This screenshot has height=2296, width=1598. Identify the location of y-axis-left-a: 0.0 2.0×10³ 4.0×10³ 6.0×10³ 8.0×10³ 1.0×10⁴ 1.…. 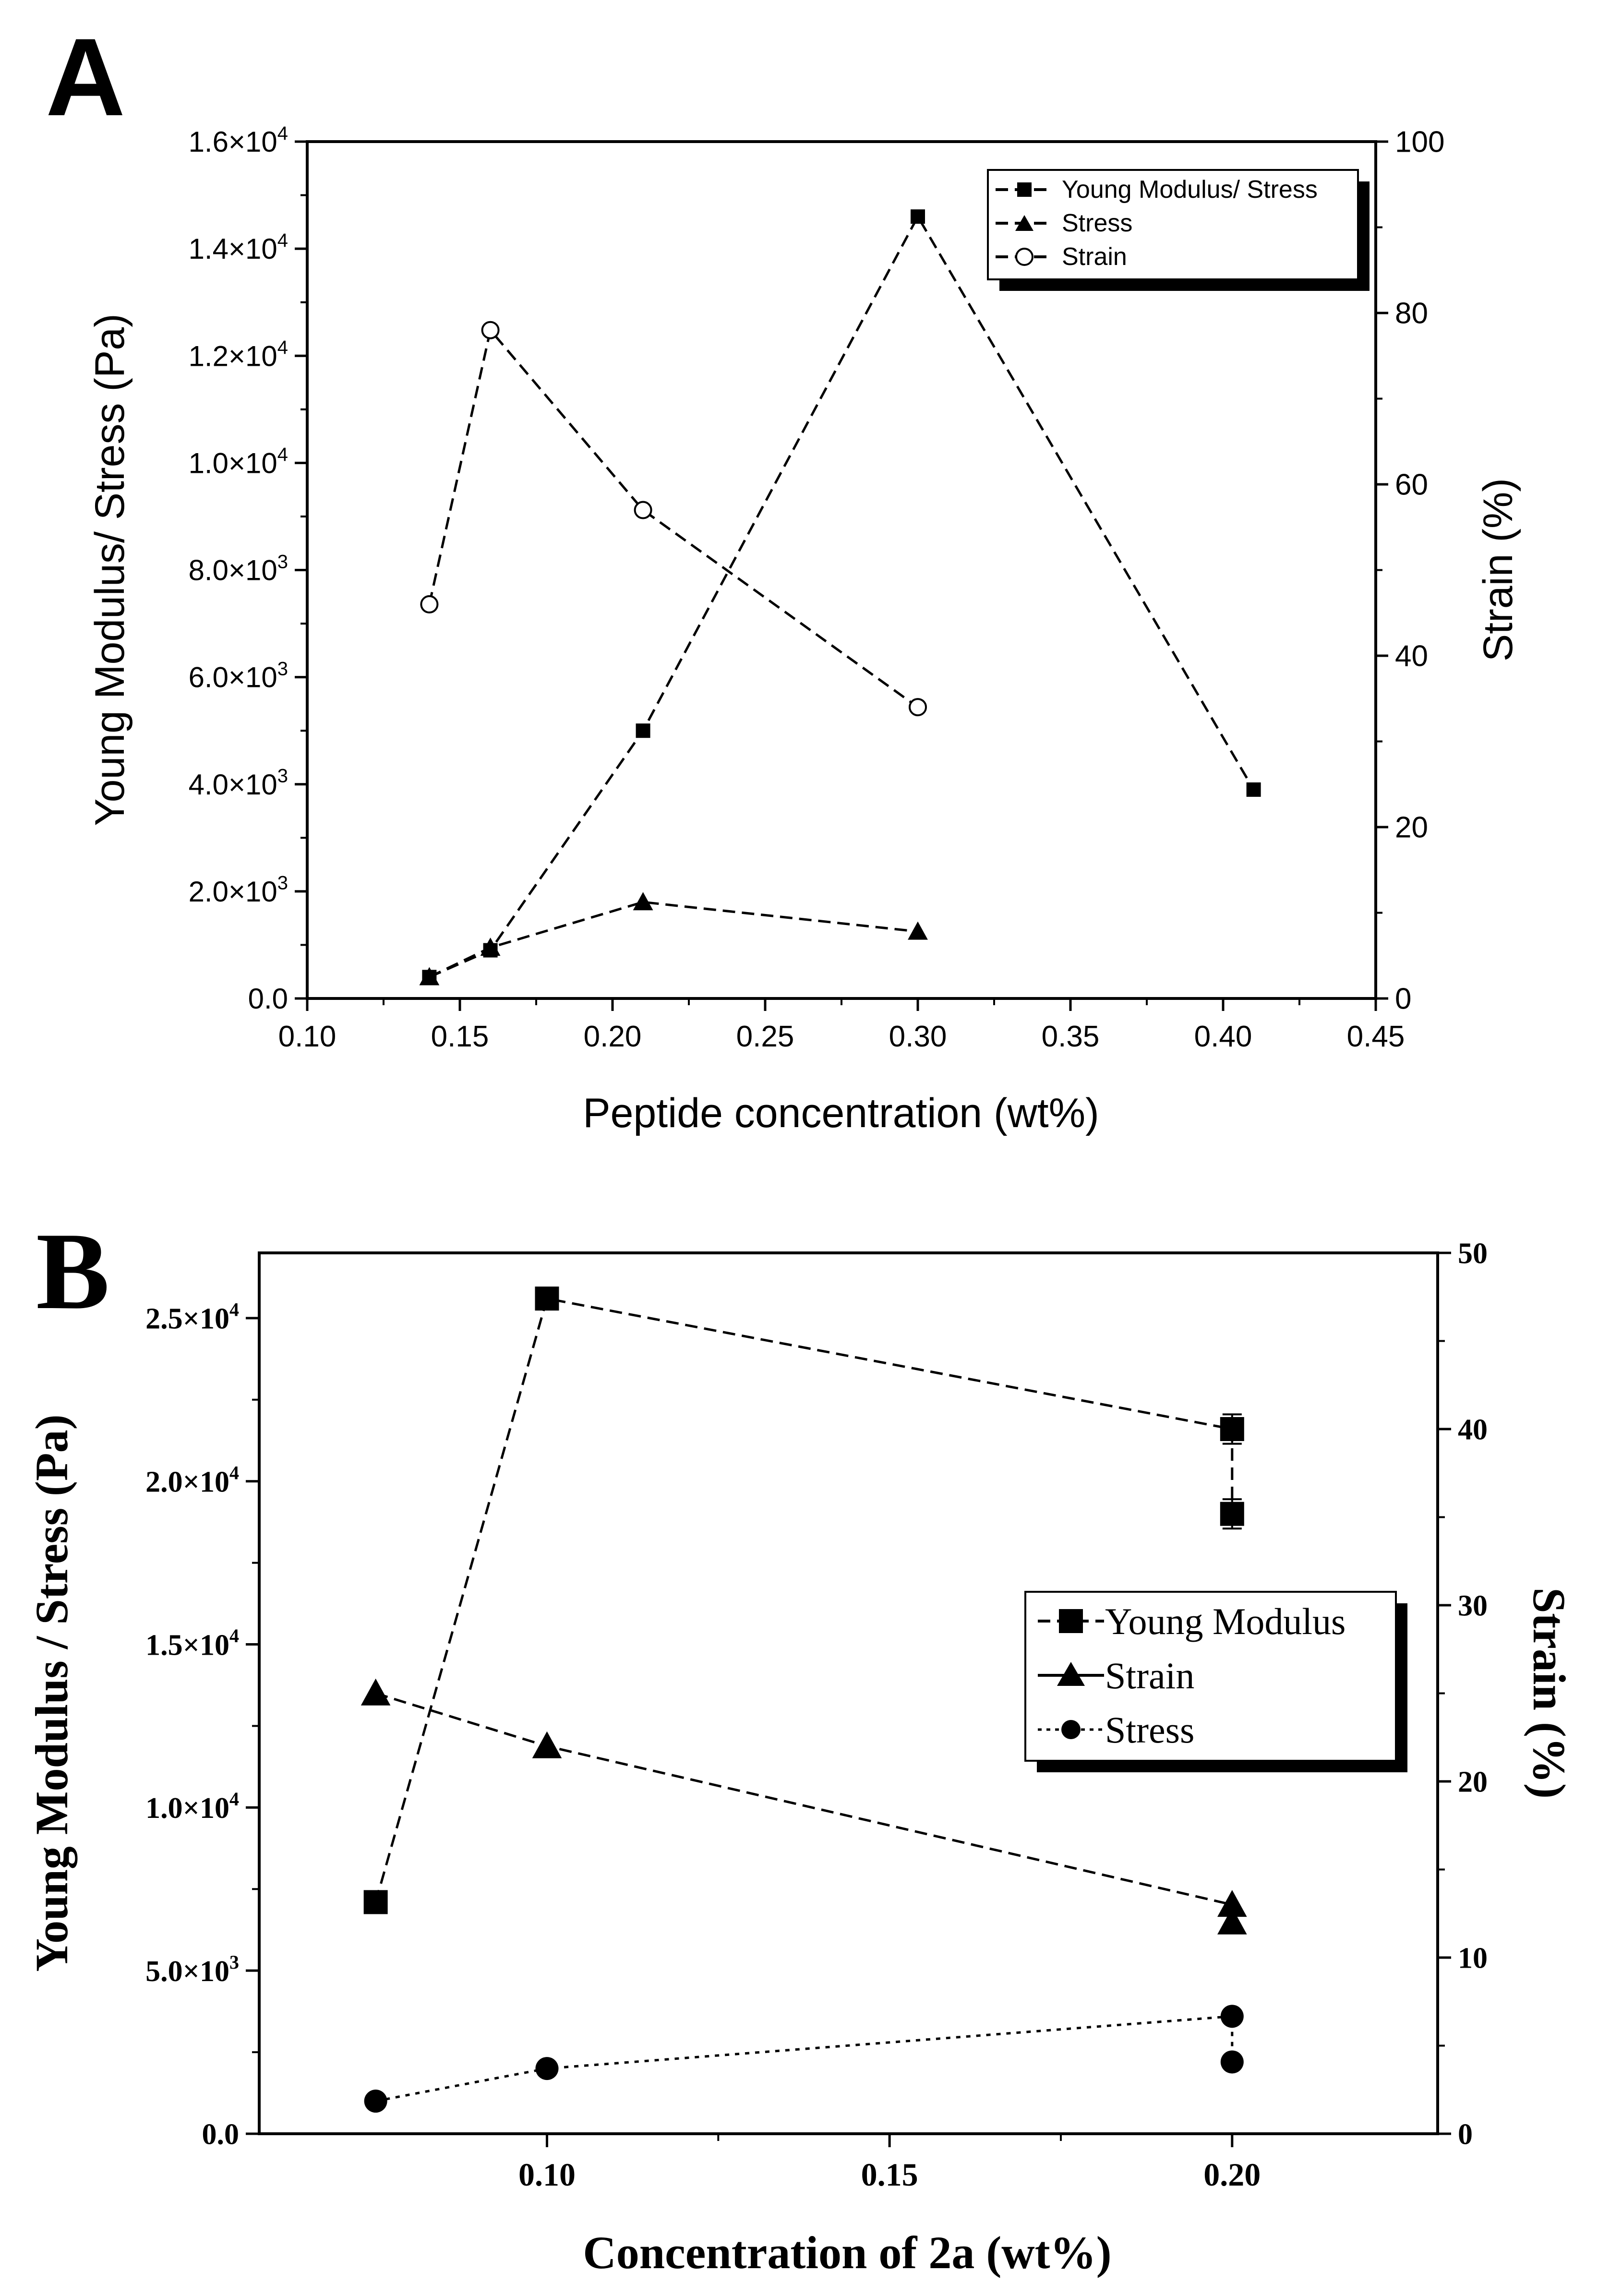
(248, 569).